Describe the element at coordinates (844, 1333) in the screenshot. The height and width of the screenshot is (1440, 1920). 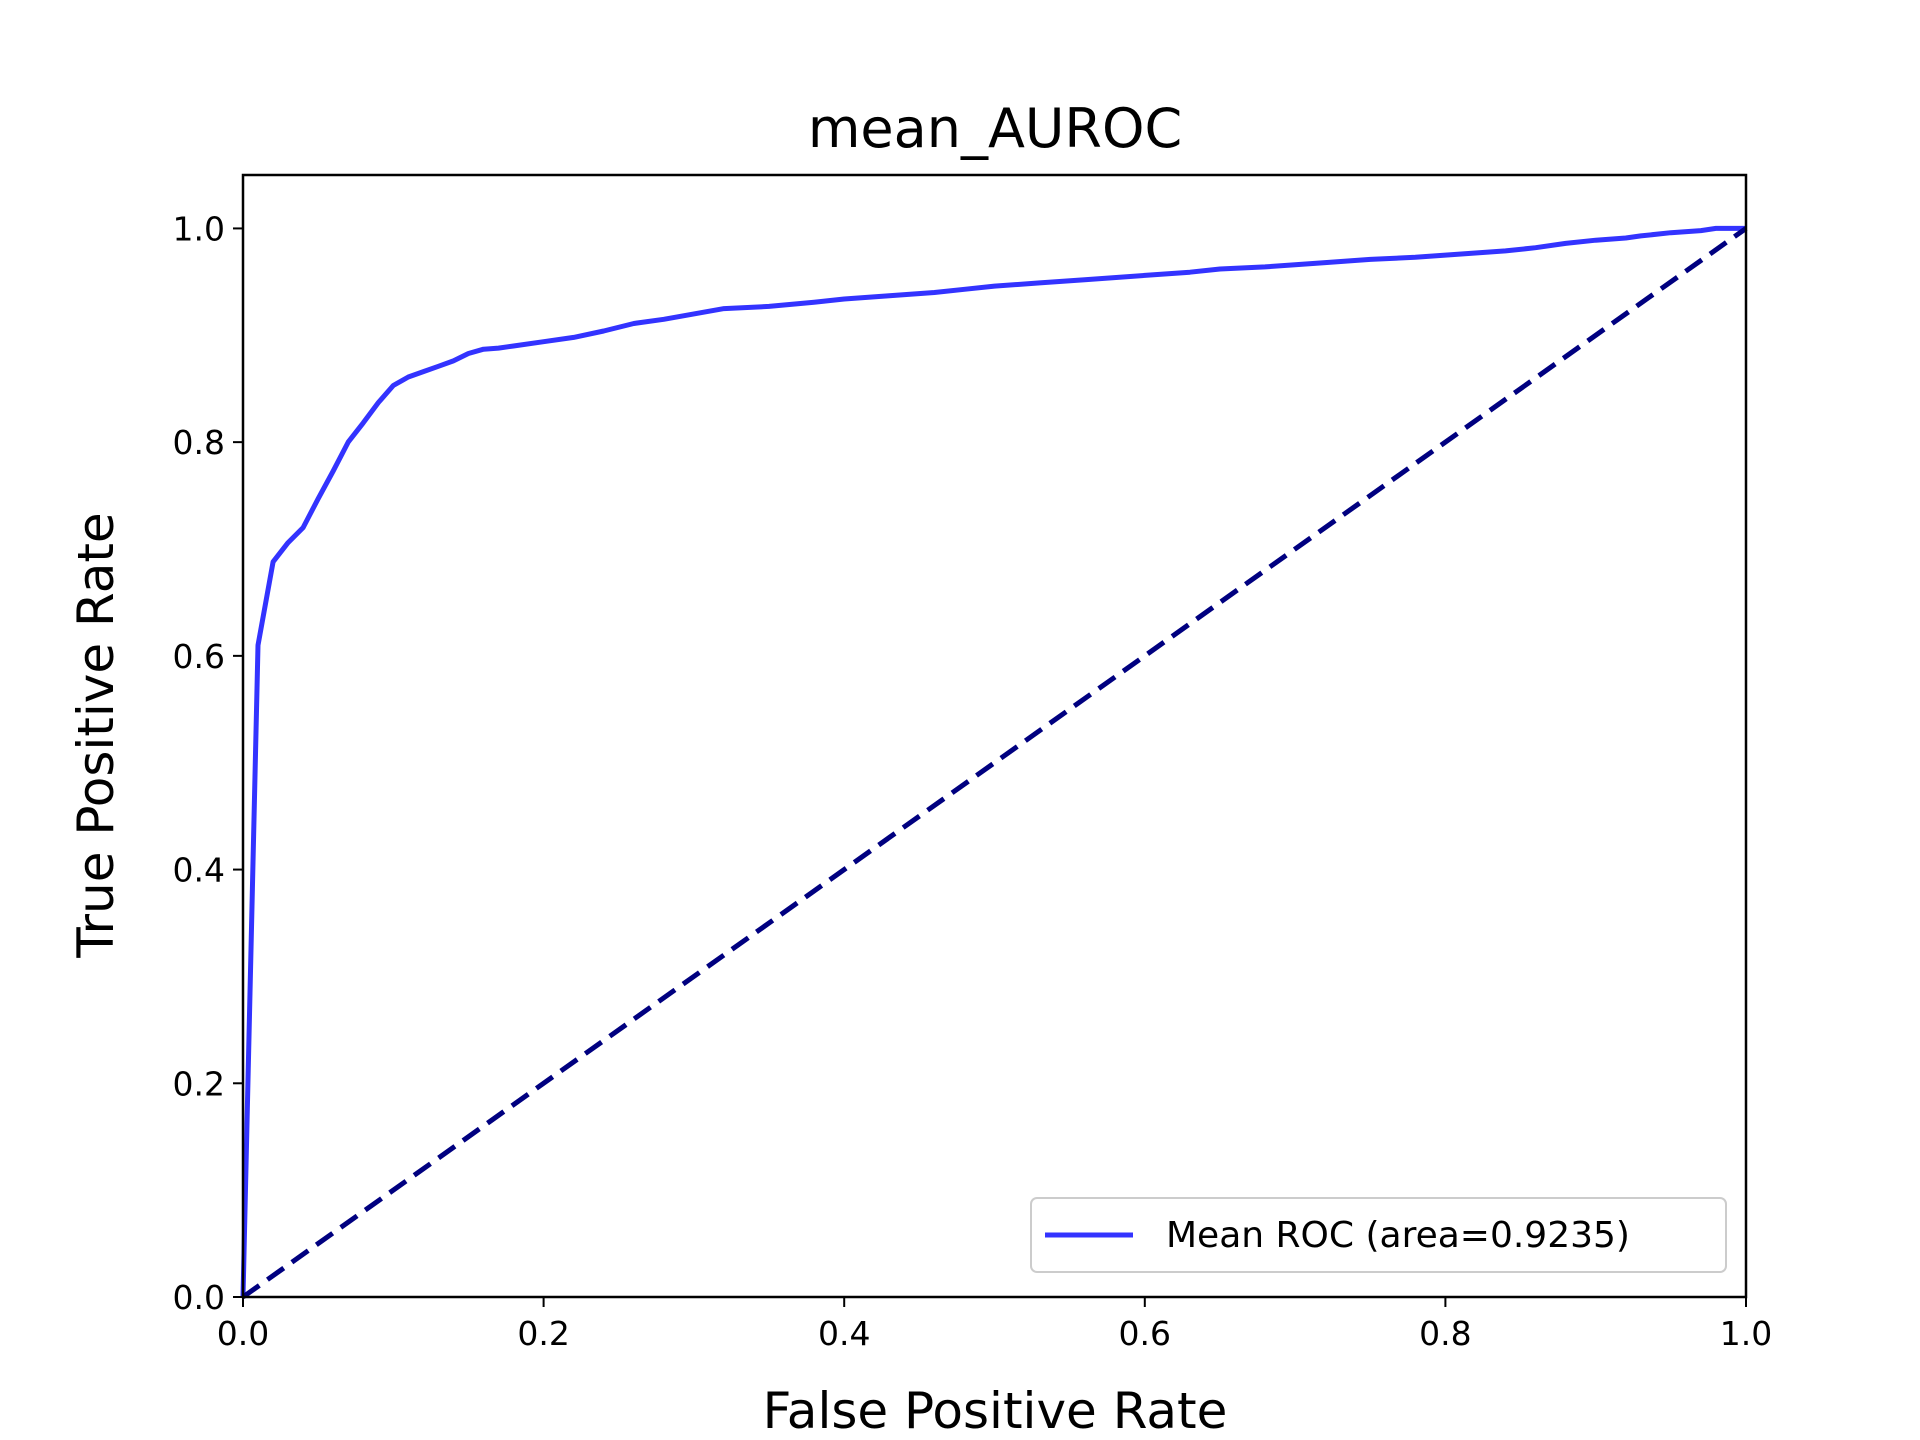
I see `x-tick-label: 0.4` at that location.